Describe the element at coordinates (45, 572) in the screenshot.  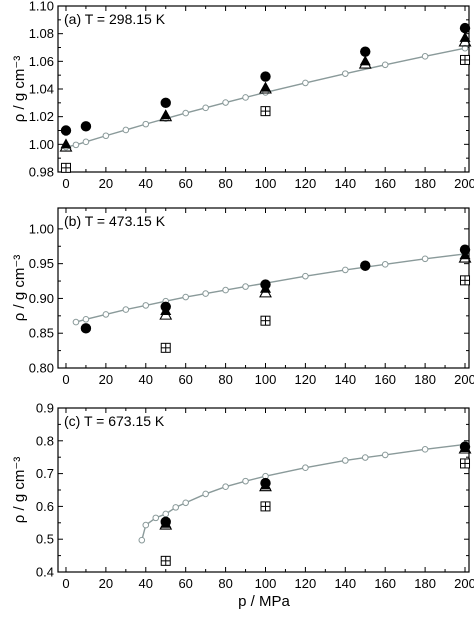
I see `chart-2-y-tick-label: 0.4` at that location.